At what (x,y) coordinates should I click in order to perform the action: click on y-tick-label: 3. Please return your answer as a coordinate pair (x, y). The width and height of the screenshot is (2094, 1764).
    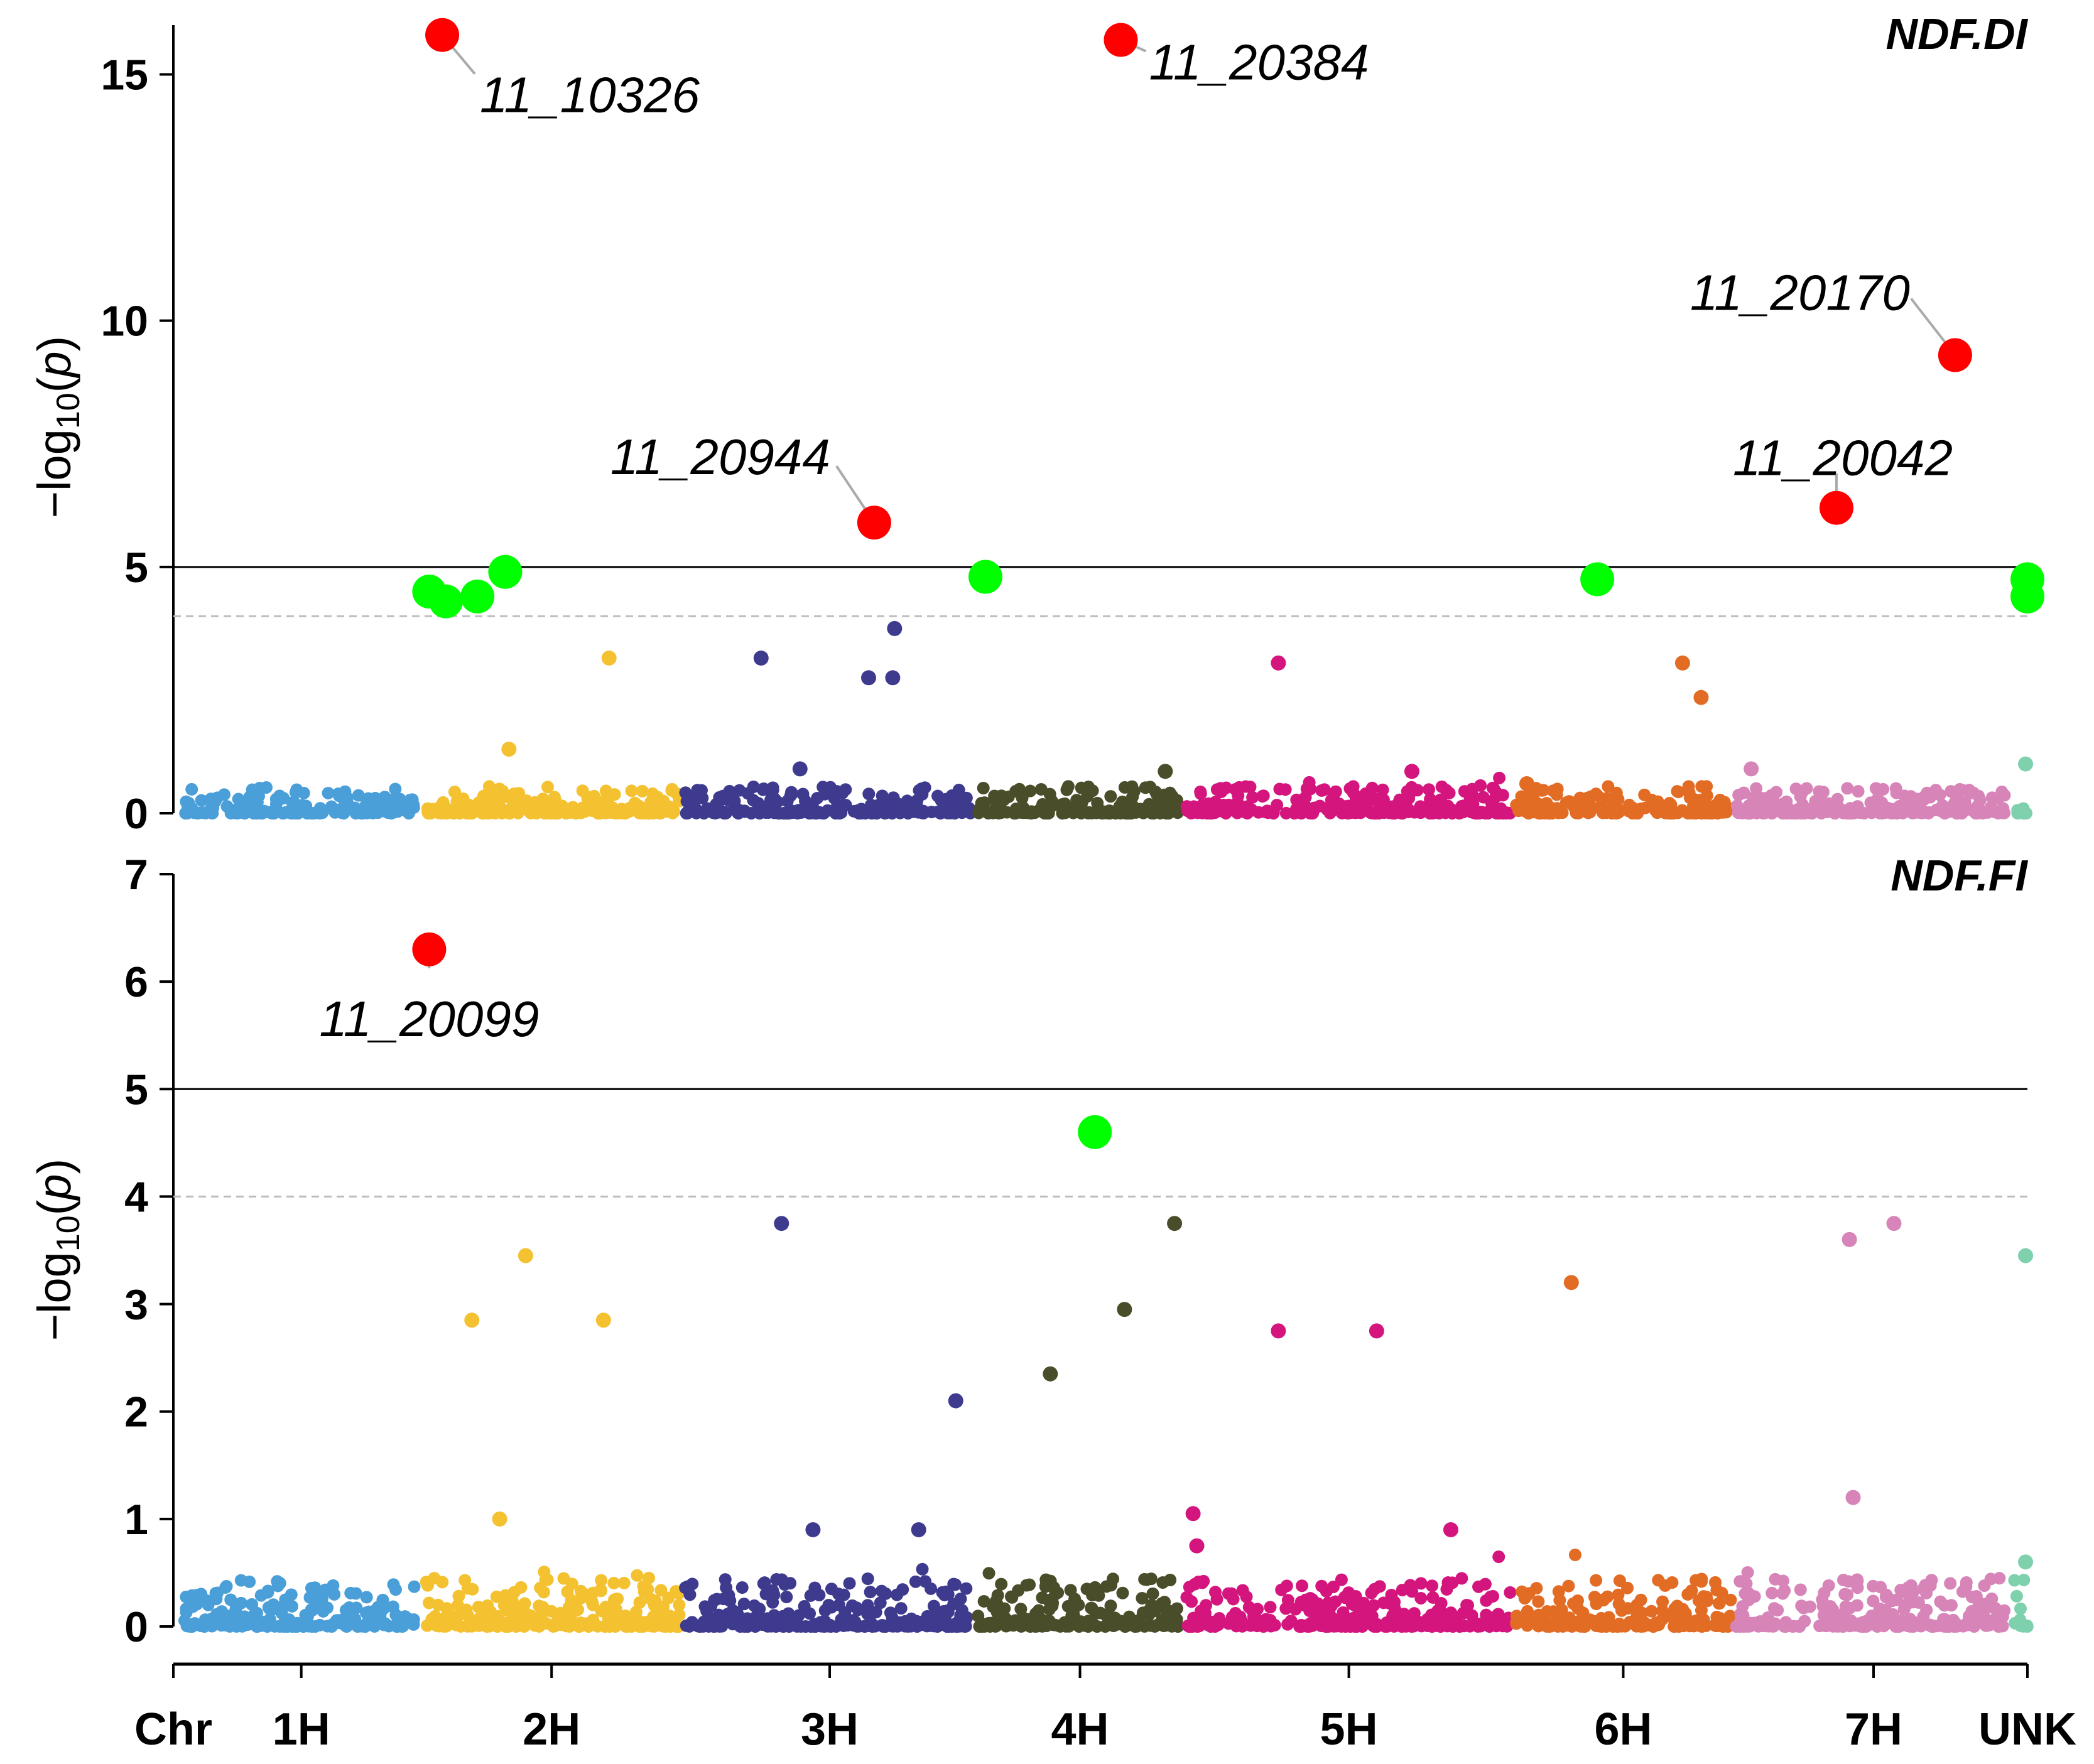
    Looking at the image, I should click on (136, 1305).